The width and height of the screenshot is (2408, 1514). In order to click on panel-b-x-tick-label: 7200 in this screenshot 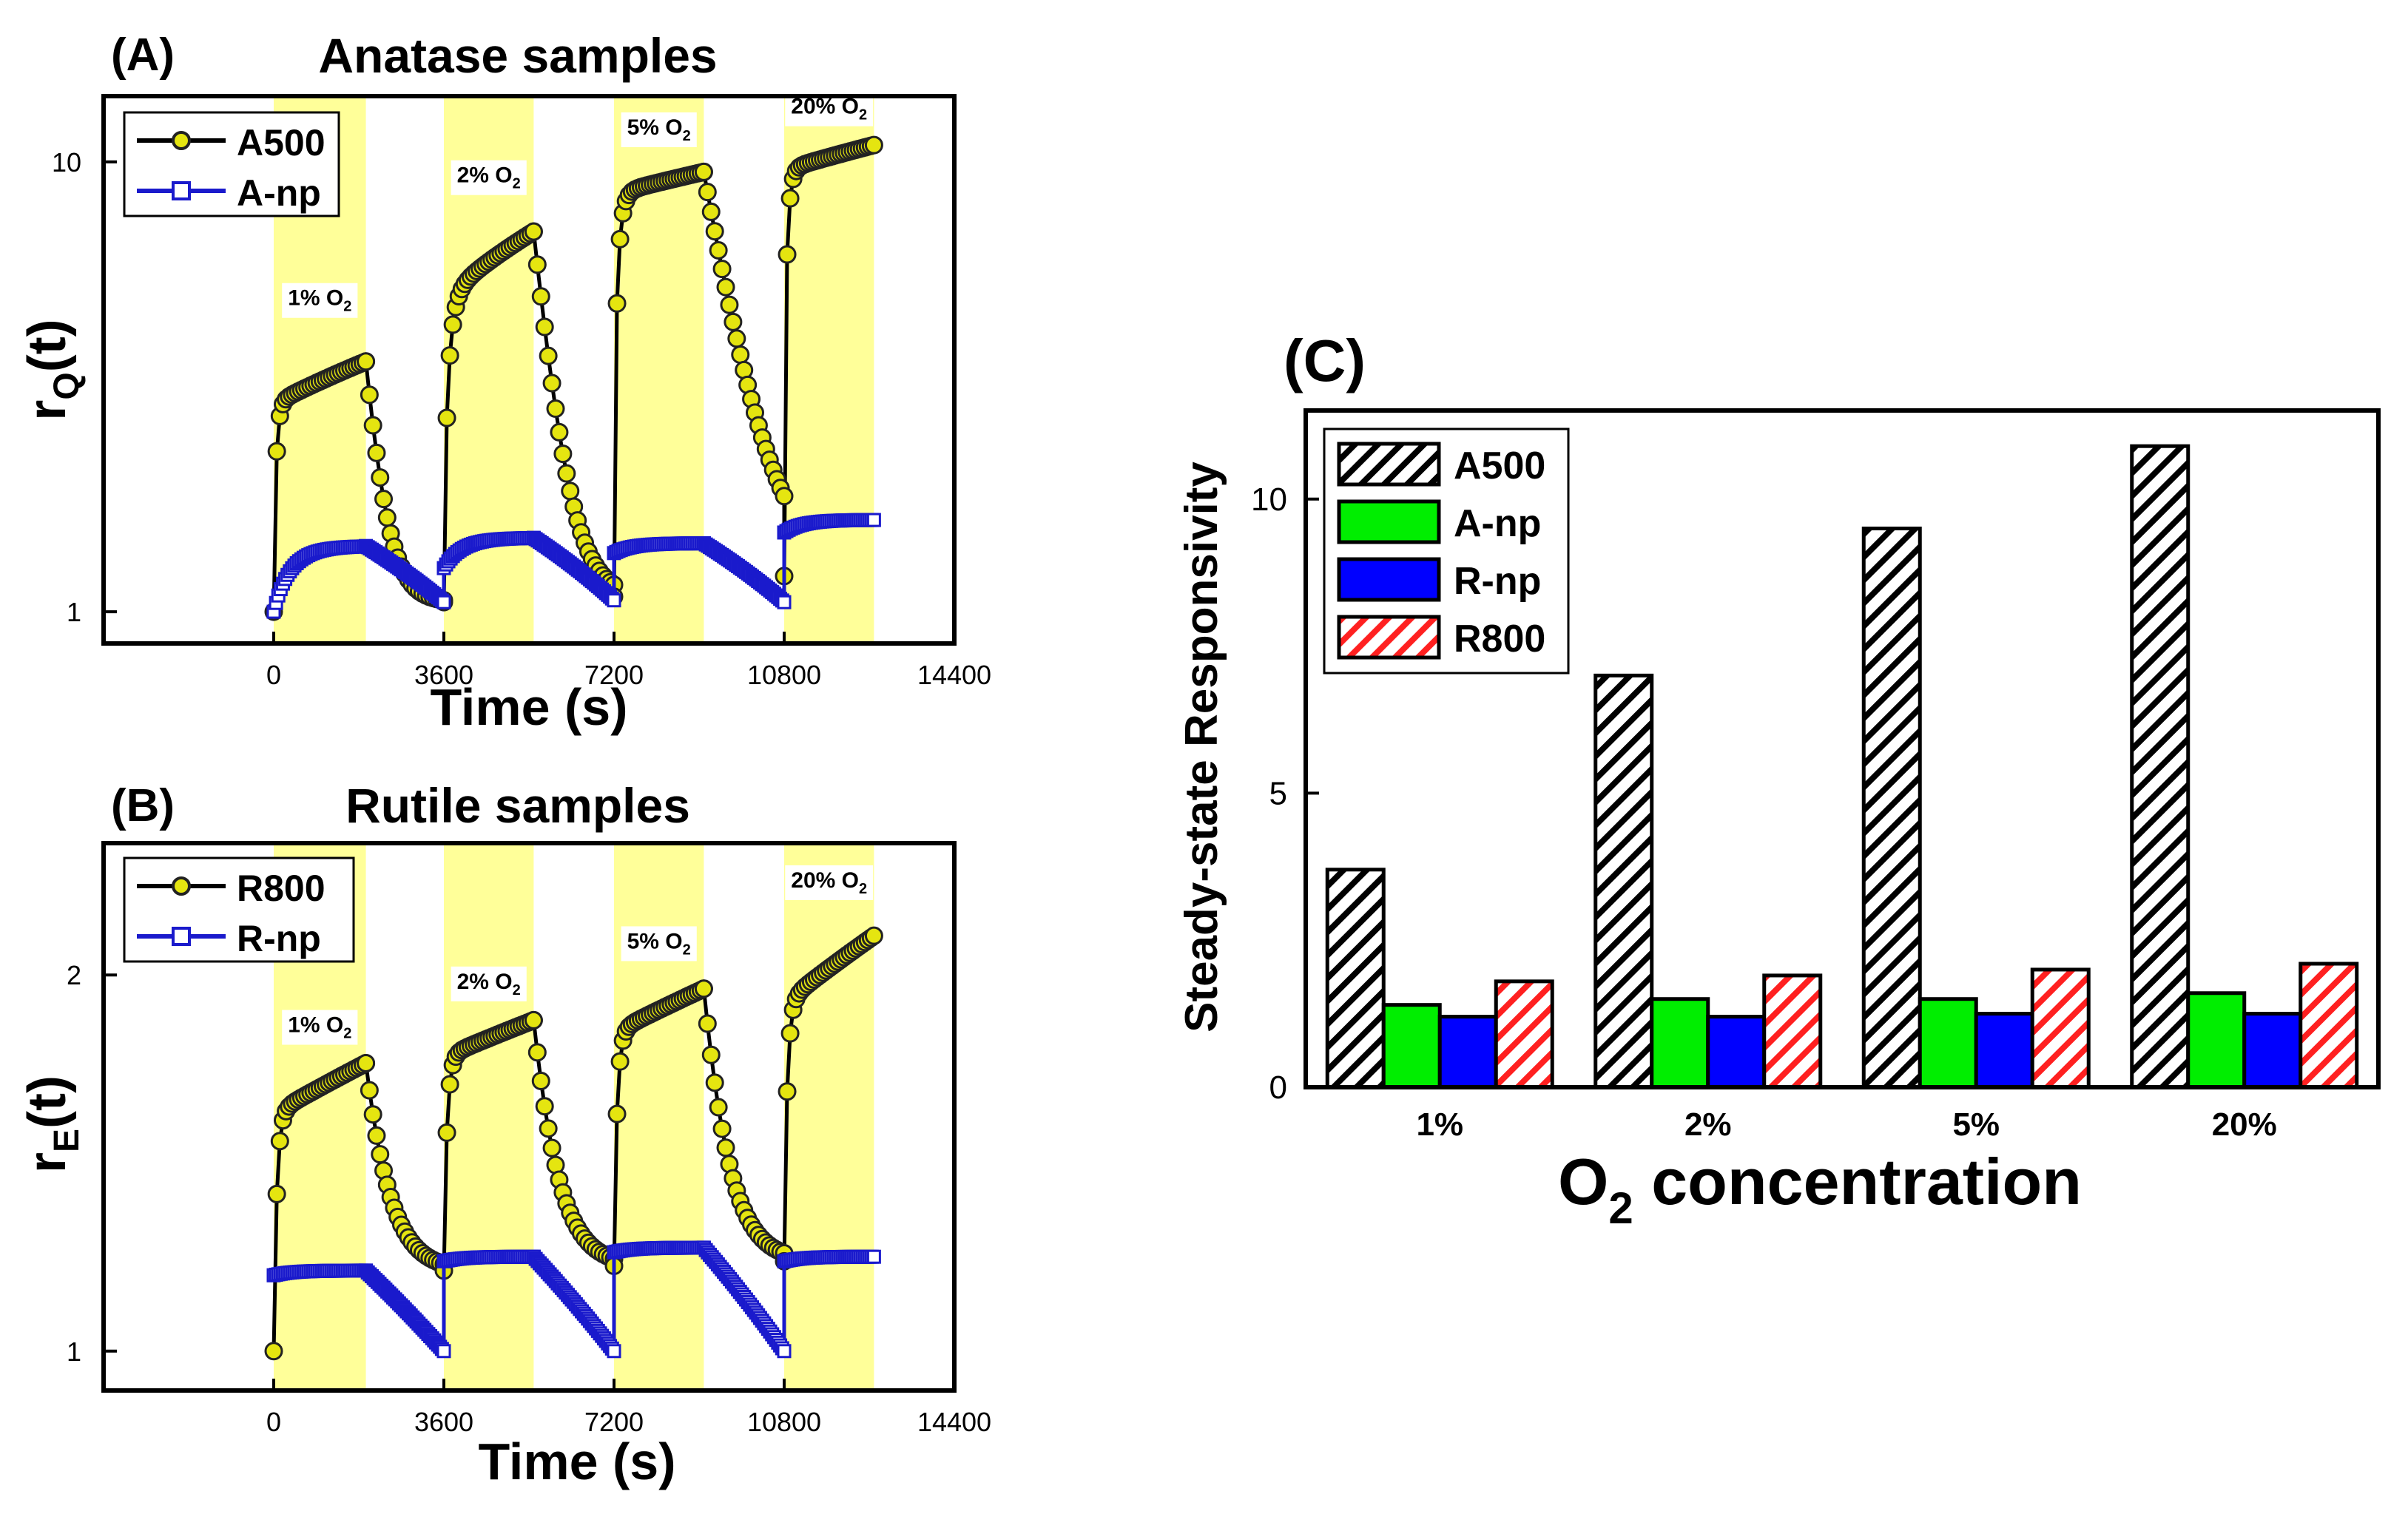, I will do `click(614, 1422)`.